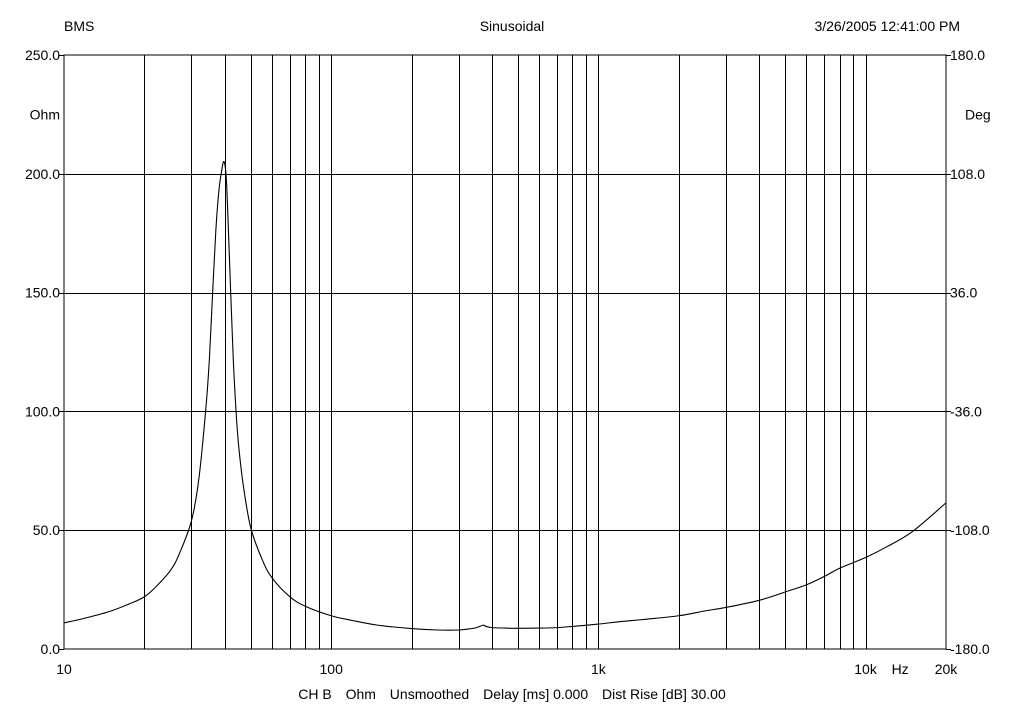  I want to click on x-axis-label: Hz, so click(900, 669).